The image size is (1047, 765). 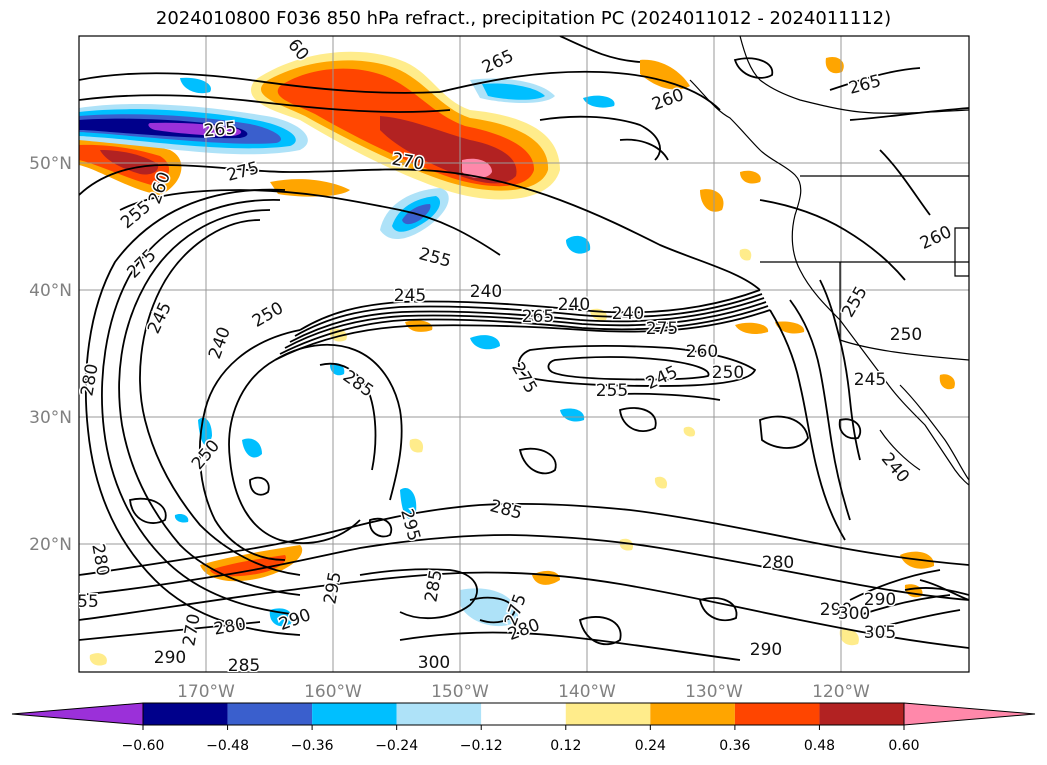 What do you see at coordinates (333, 692) in the screenshot?
I see `lon-label-160w: 160°W` at bounding box center [333, 692].